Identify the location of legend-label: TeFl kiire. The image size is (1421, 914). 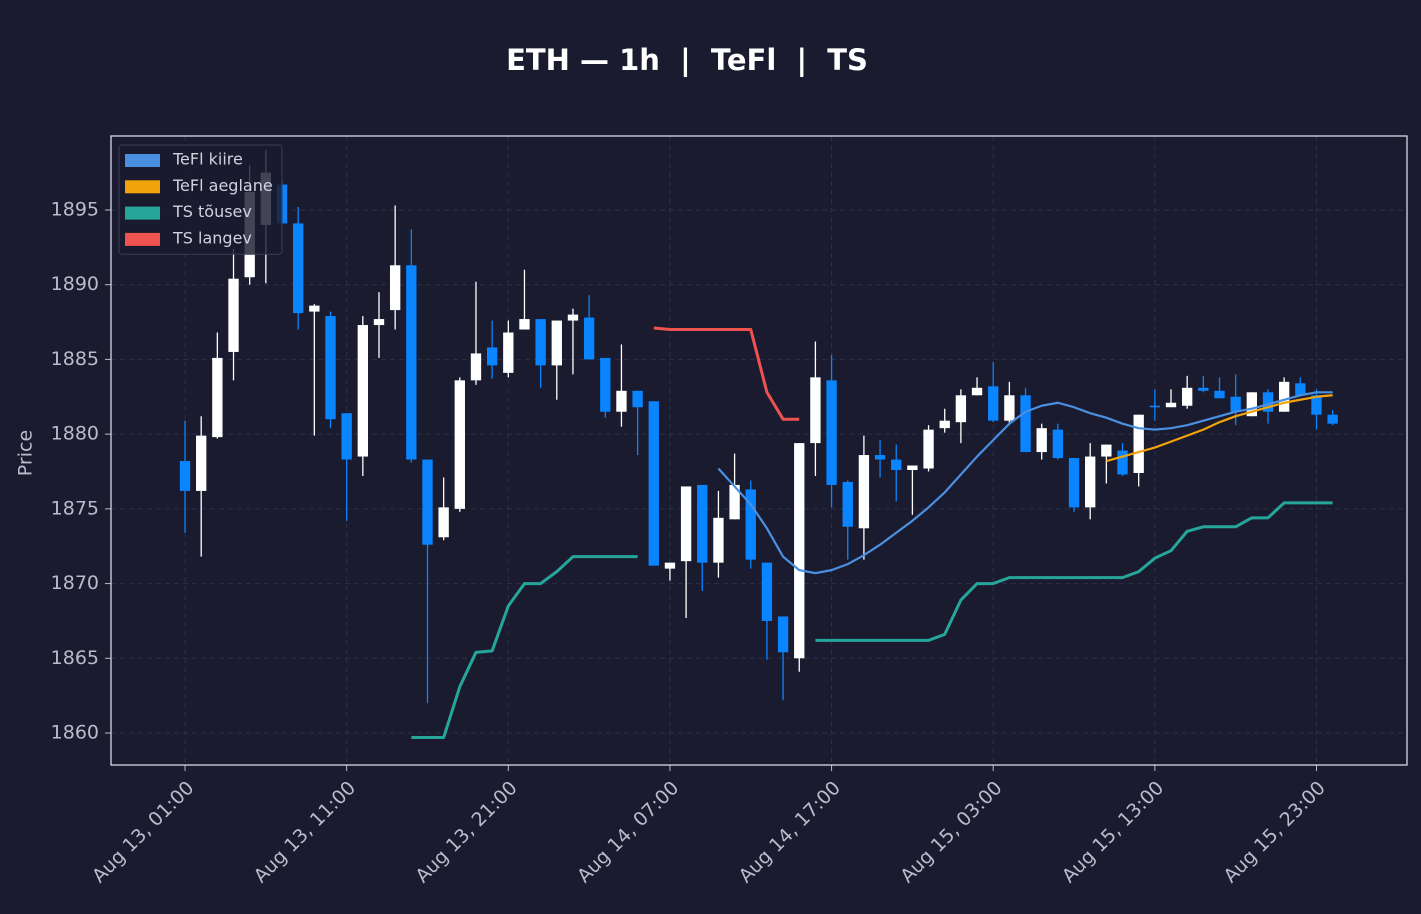
(207, 159).